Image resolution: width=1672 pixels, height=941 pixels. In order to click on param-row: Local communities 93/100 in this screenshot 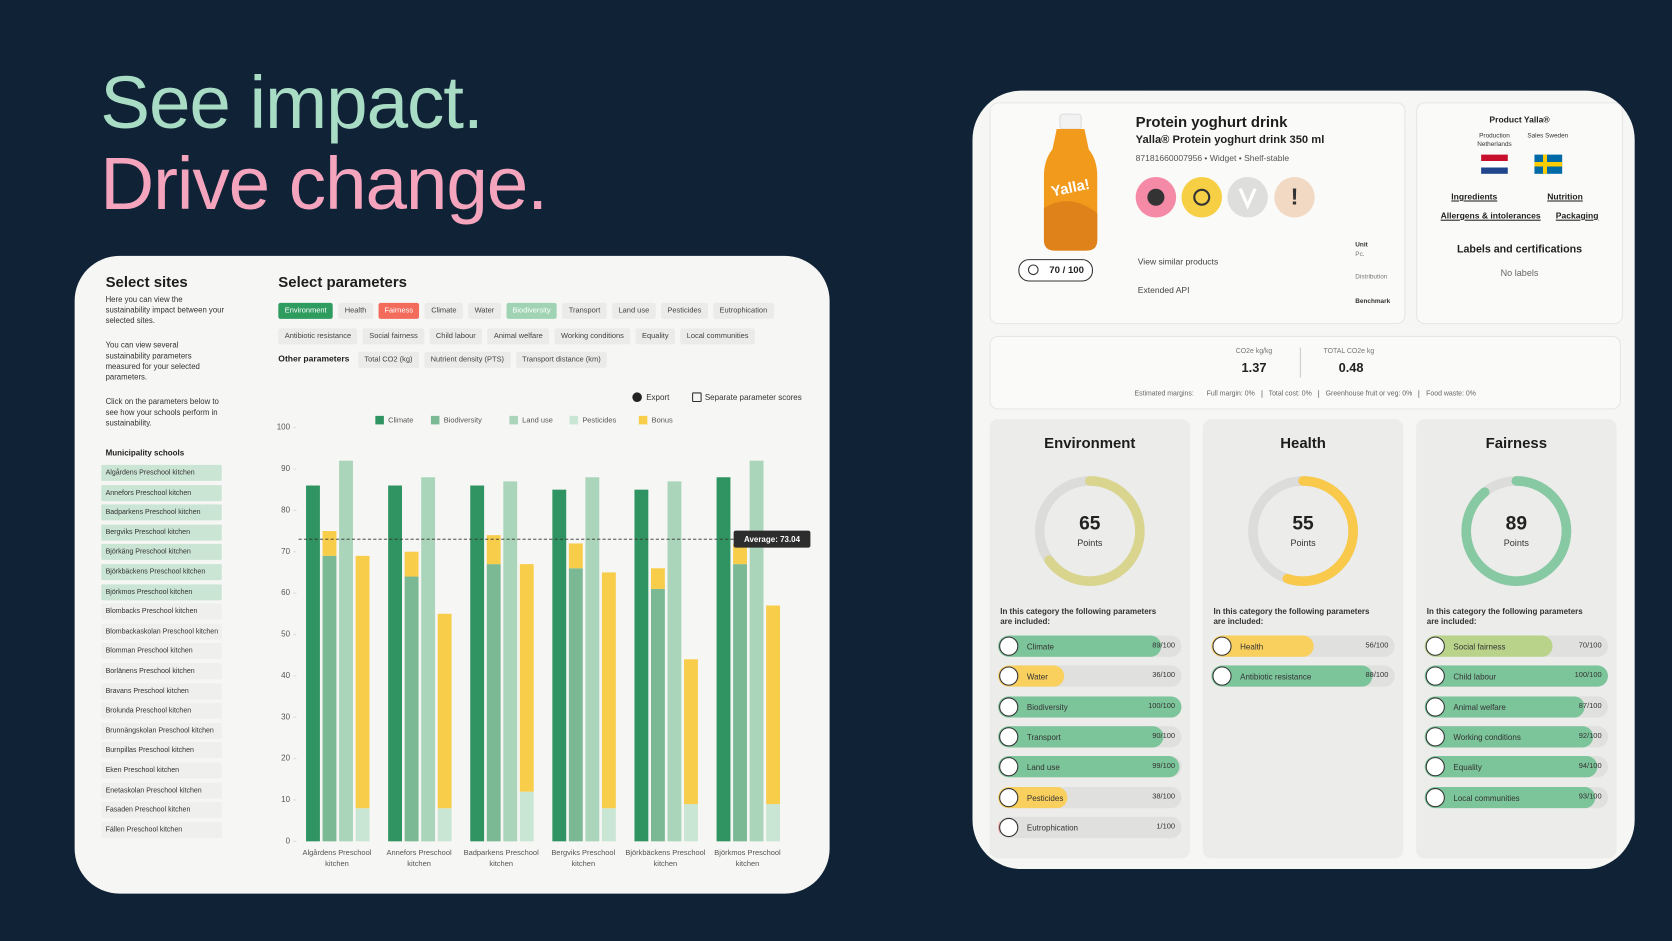, I will do `click(1516, 797)`.